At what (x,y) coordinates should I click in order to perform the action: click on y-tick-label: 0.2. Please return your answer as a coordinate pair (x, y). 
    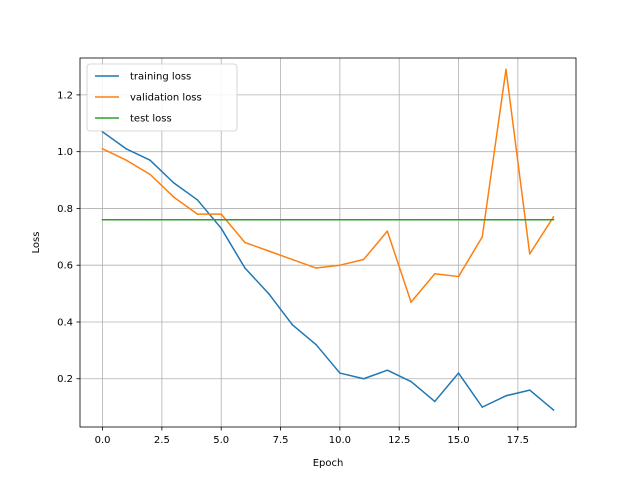
    Looking at the image, I should click on (65, 379).